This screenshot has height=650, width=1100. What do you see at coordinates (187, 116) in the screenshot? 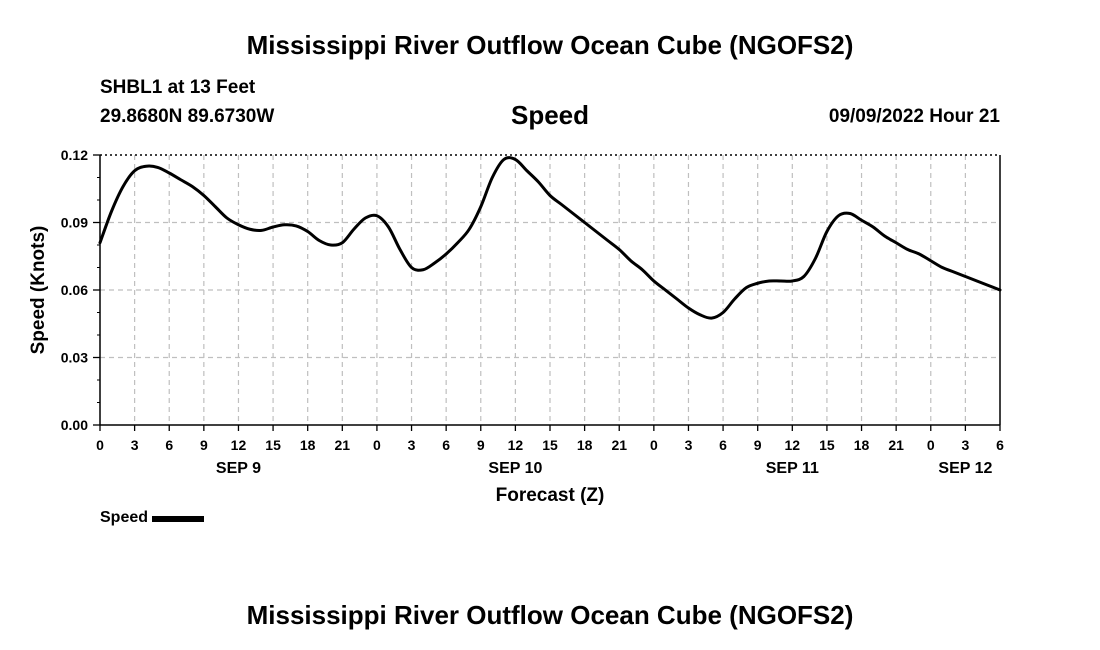
I see `station-coordinates: 29.8680N 89.6730W` at bounding box center [187, 116].